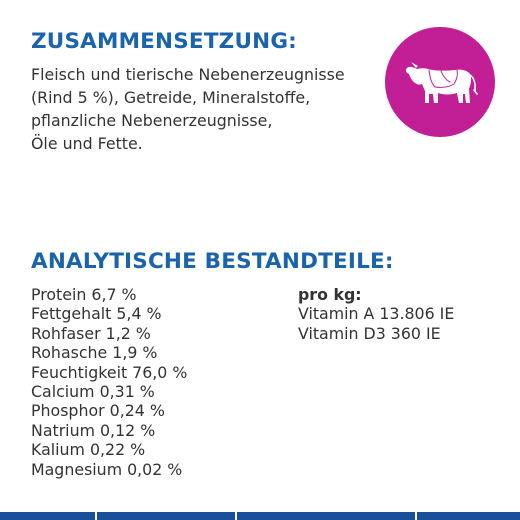 The height and width of the screenshot is (520, 520). Describe the element at coordinates (330, 294) in the screenshot. I see `per-kg-label: pro kg:` at that location.